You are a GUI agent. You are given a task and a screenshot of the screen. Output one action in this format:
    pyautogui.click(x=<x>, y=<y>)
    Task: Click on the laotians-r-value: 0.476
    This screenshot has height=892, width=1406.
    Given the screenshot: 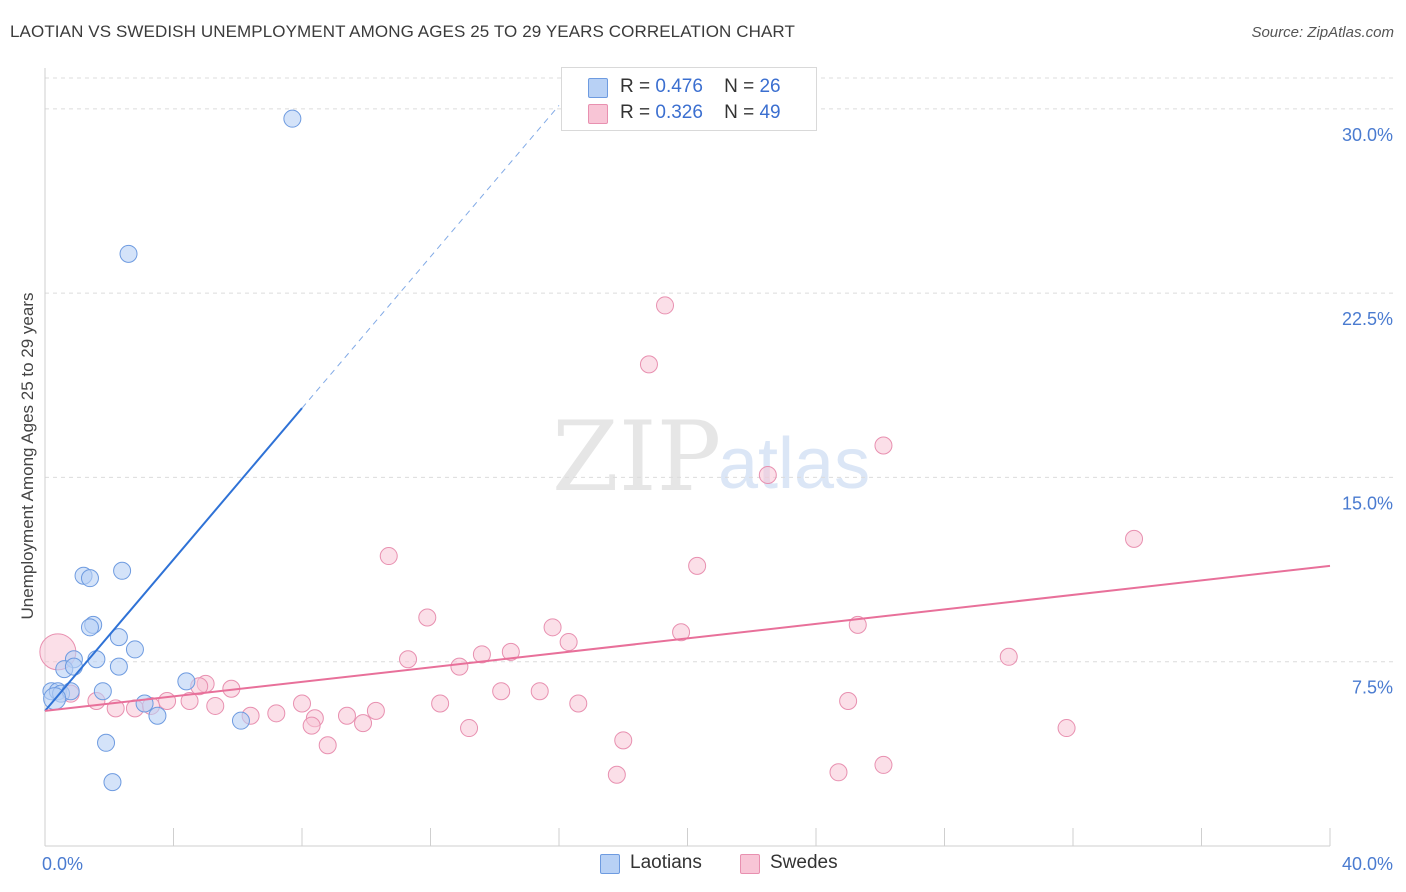 What is the action you would take?
    pyautogui.click(x=679, y=86)
    